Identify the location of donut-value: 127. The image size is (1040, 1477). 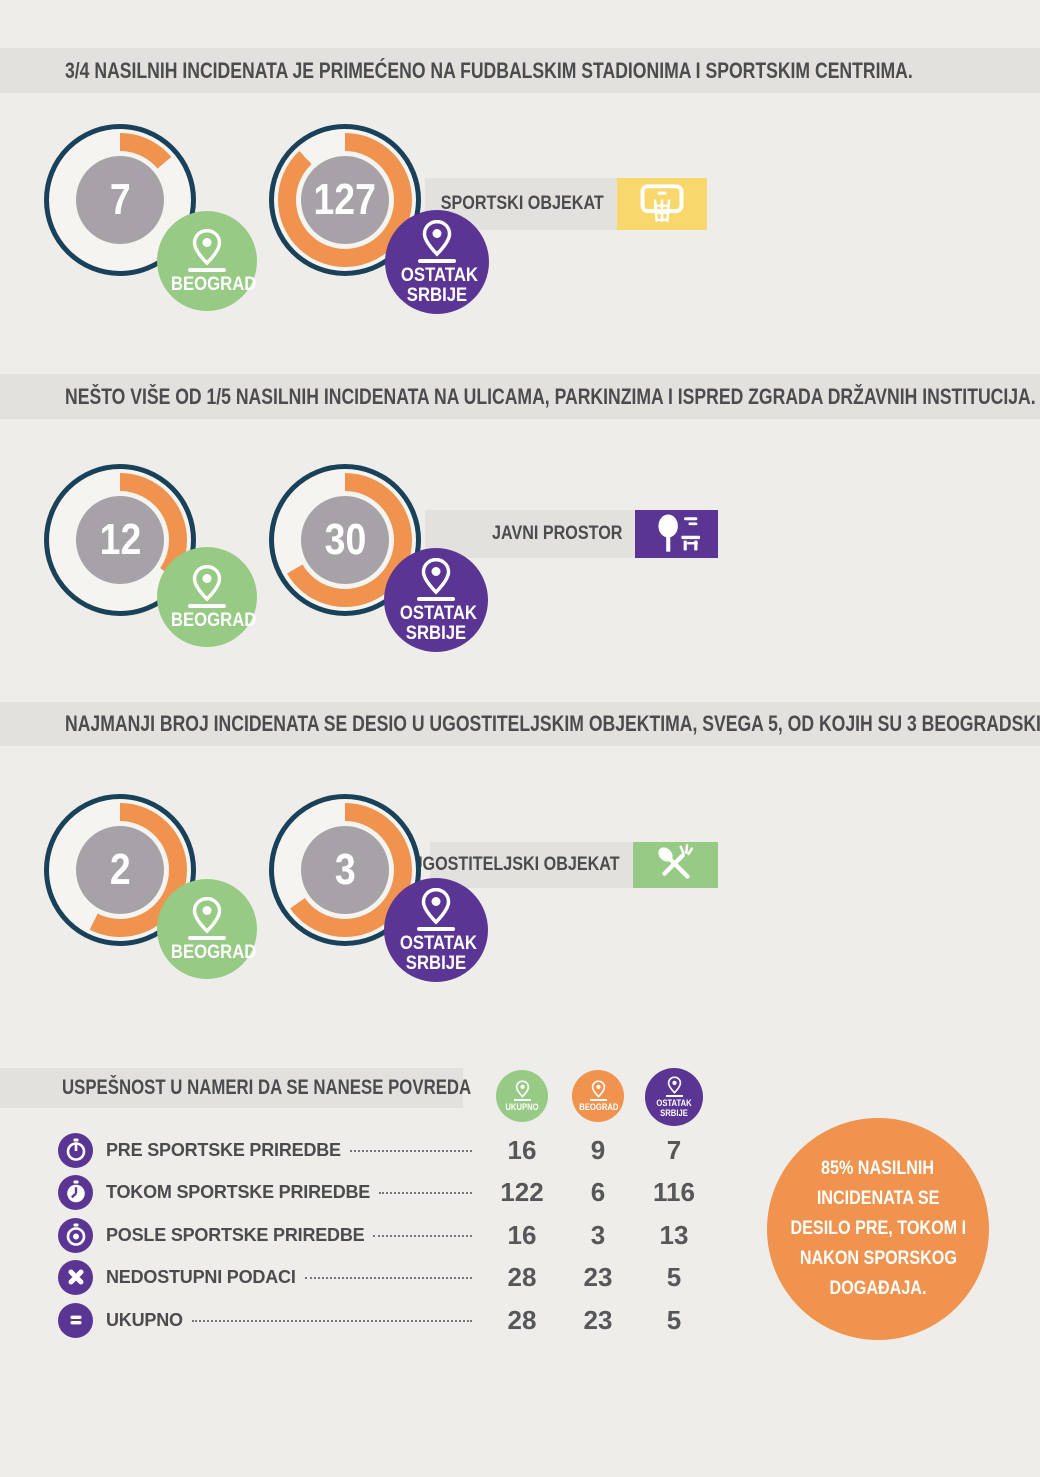
(345, 199).